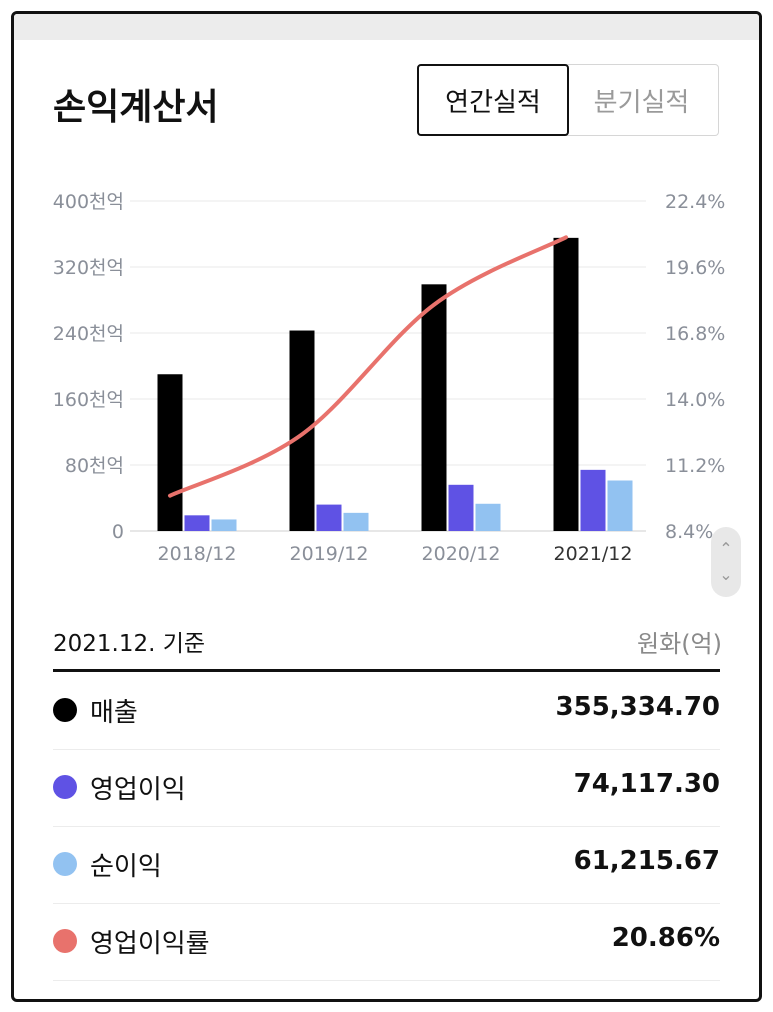 This screenshot has height=1012, width=773. What do you see at coordinates (150, 944) in the screenshot?
I see `row-label: 영업이익률` at bounding box center [150, 944].